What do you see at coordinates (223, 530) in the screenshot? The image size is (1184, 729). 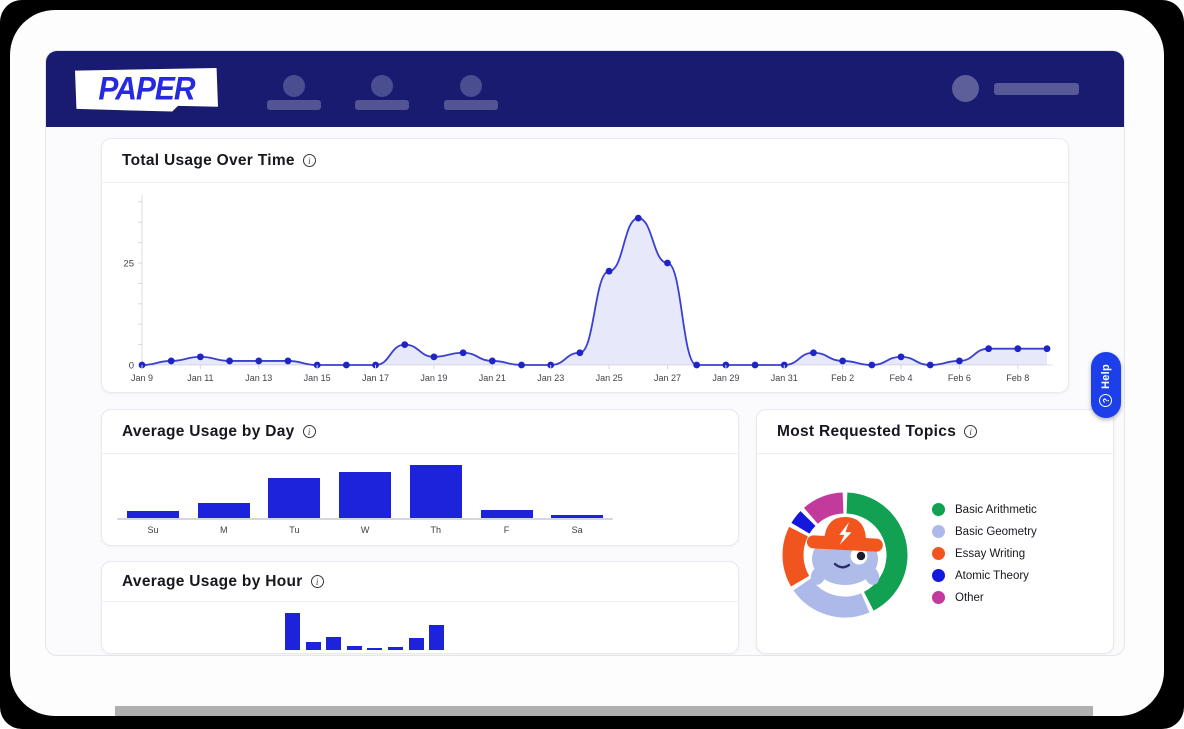 I see `day-label: M` at bounding box center [223, 530].